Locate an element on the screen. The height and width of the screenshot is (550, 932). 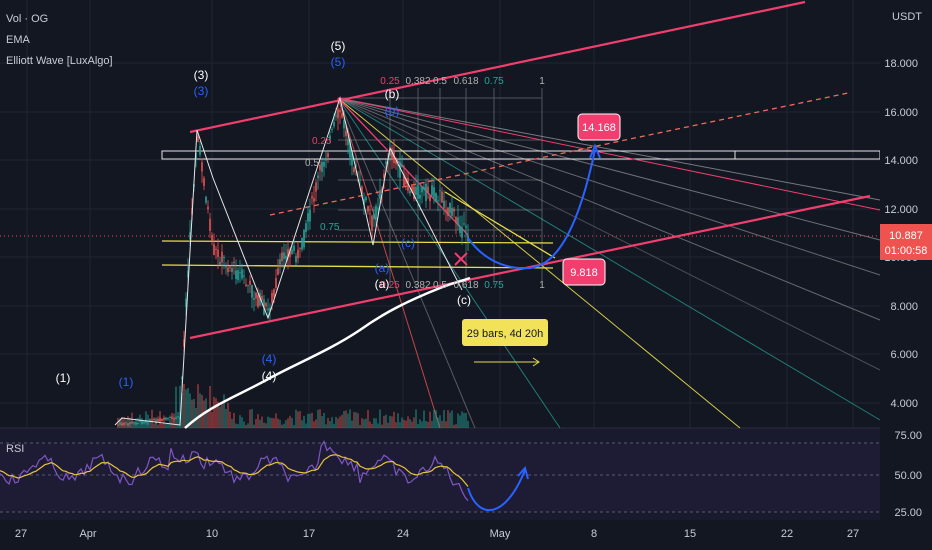
date-axis is located at coordinates (466, 535).